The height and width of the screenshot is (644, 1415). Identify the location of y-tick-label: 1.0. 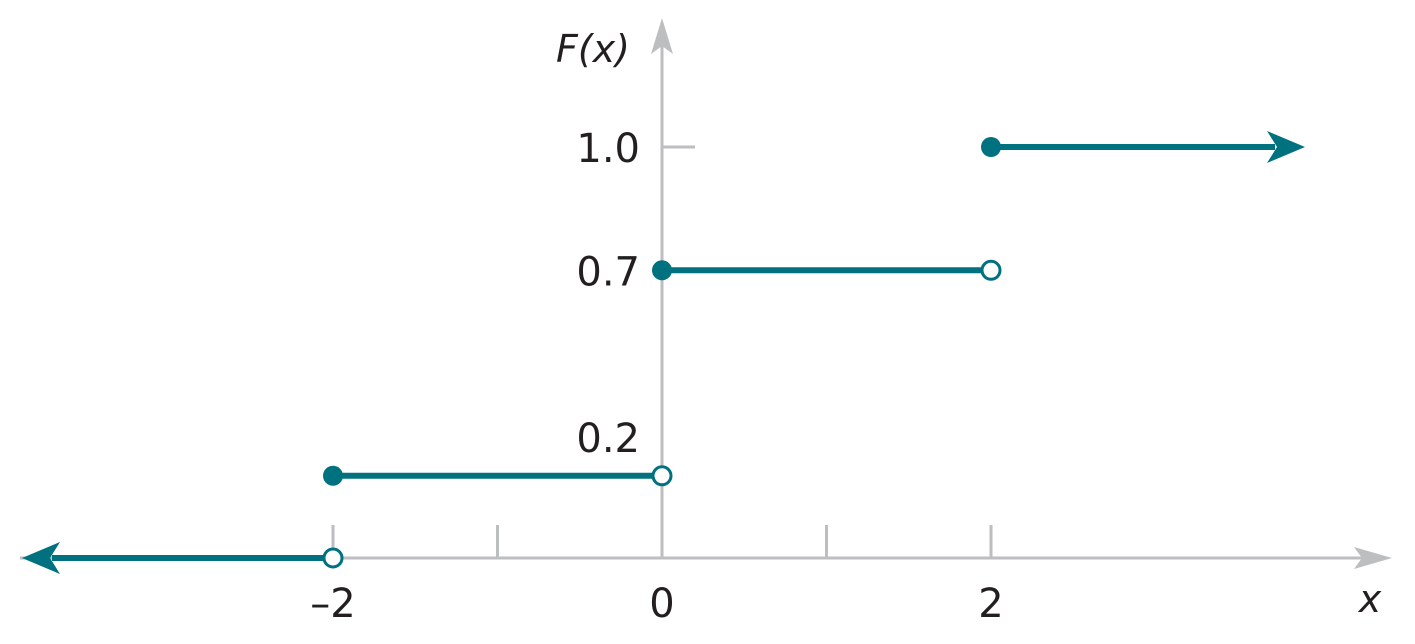
(608, 149).